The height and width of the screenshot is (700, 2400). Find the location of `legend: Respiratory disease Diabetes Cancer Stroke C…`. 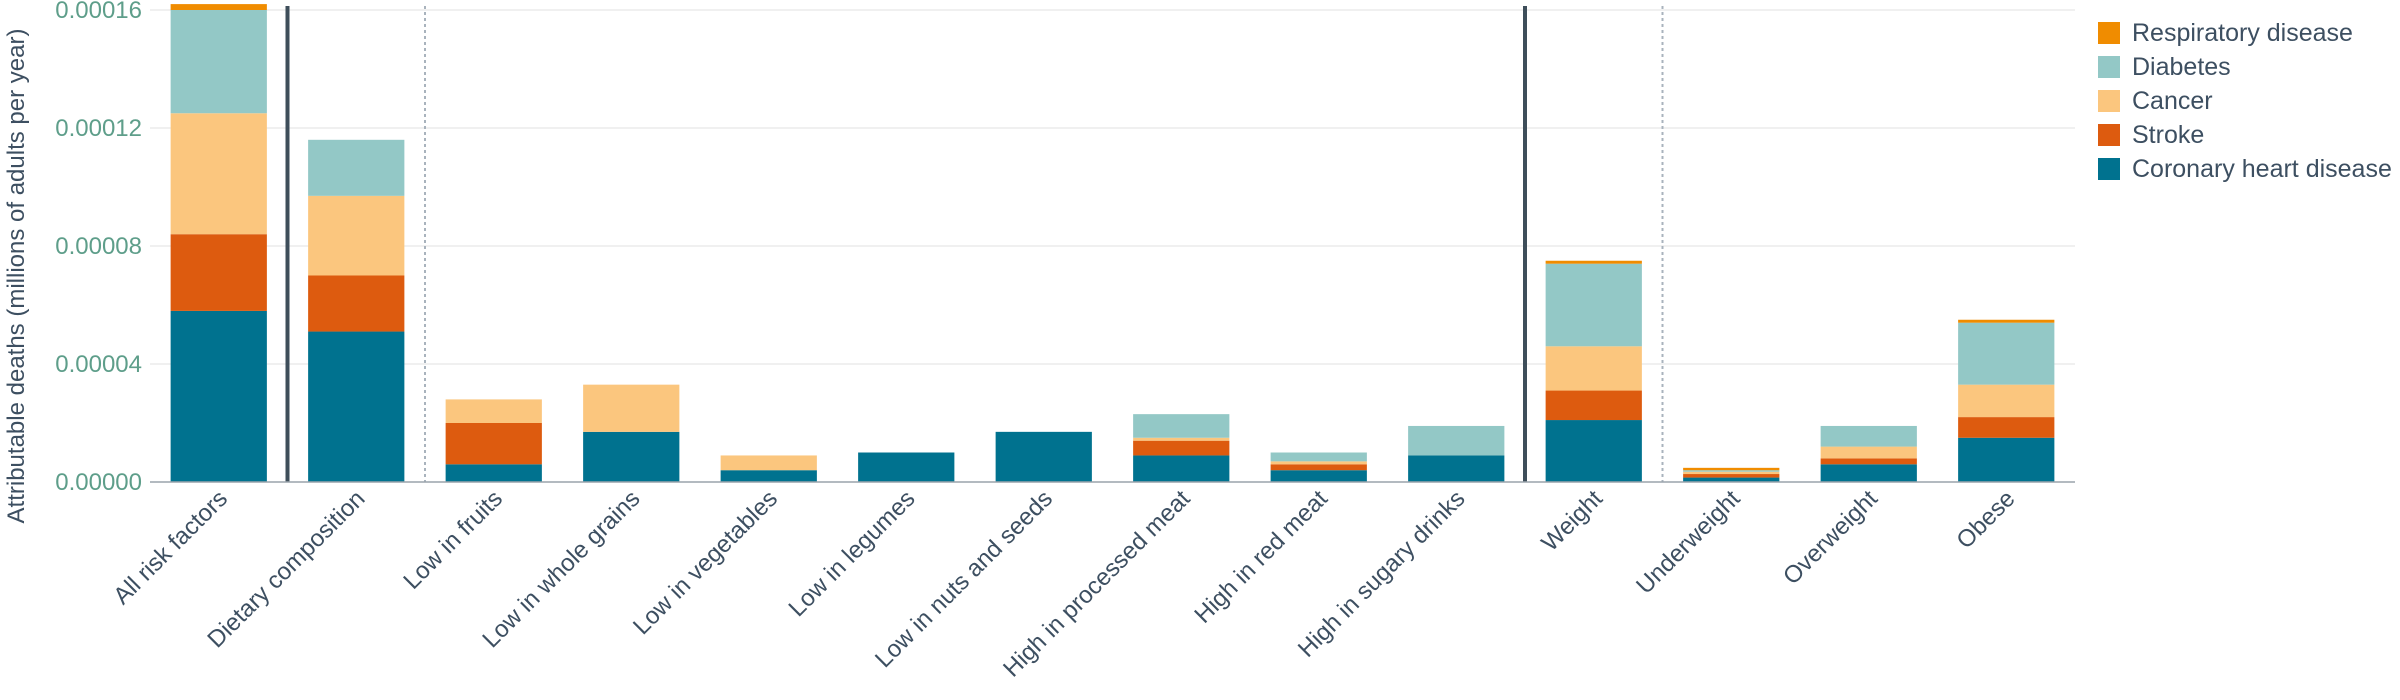

legend: Respiratory disease Diabetes Cancer Stroke C… is located at coordinates (2245, 101).